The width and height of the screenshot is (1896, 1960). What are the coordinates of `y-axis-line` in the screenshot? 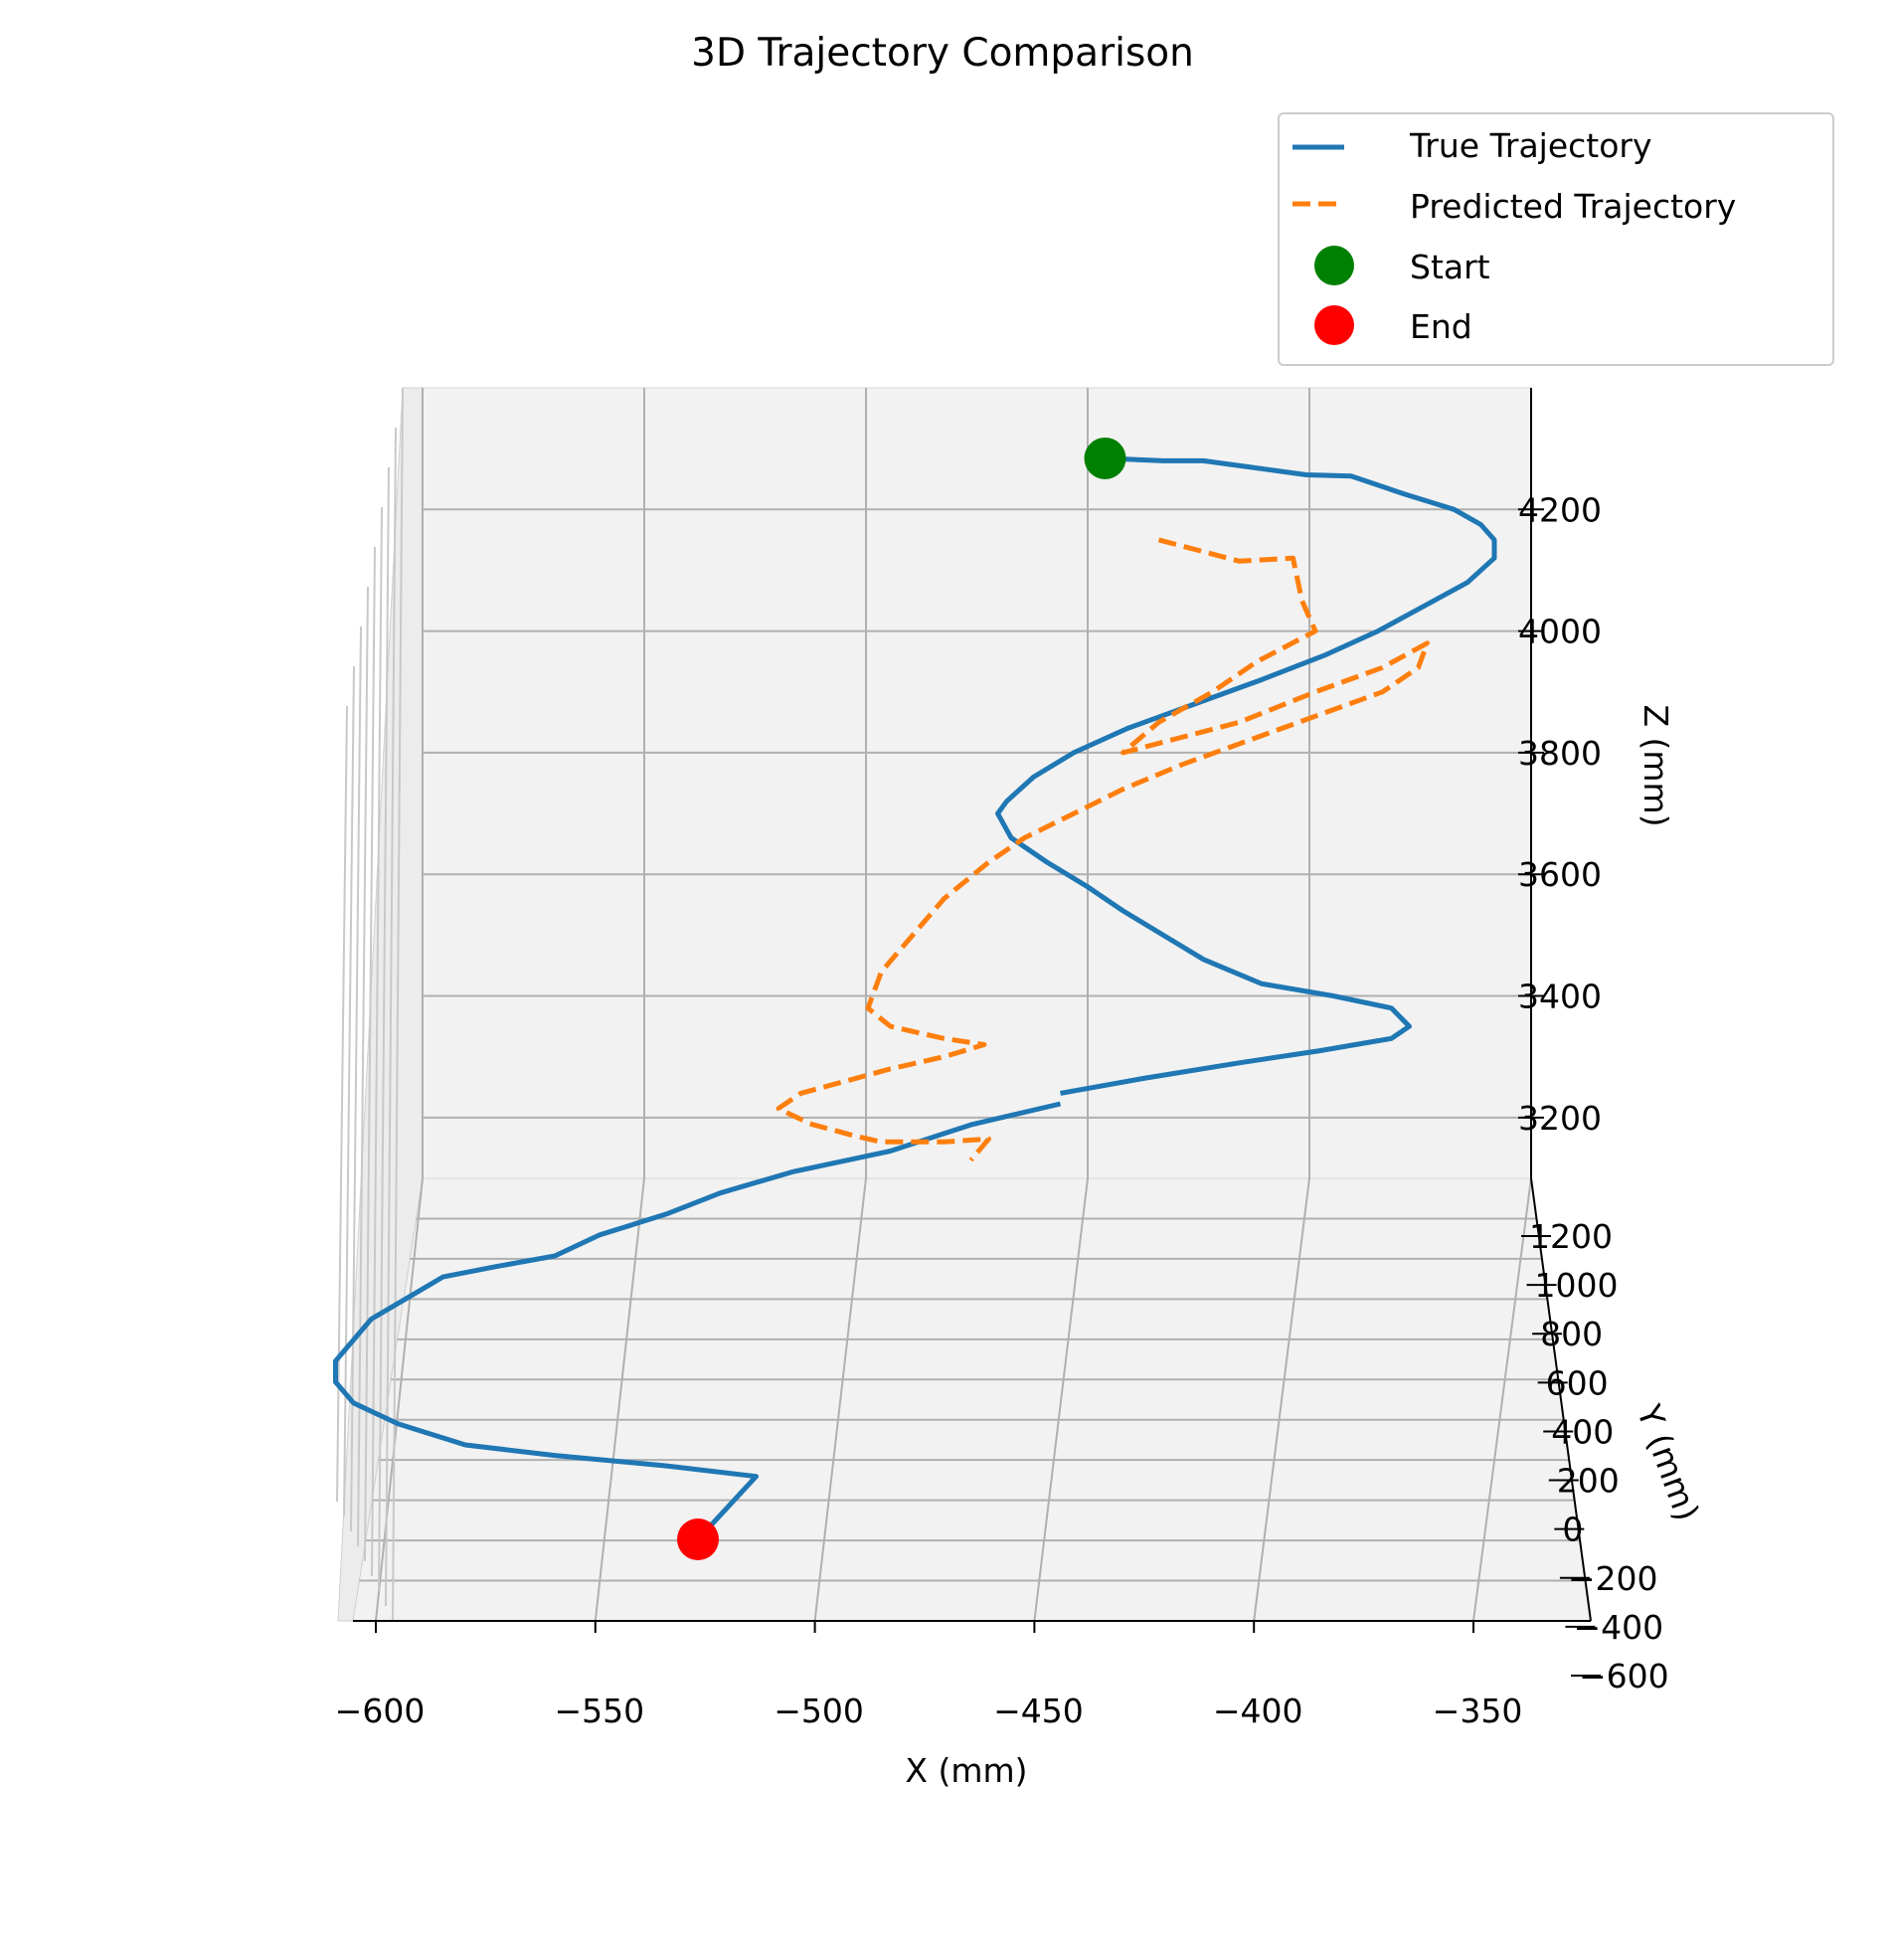 It's located at (1561, 1399).